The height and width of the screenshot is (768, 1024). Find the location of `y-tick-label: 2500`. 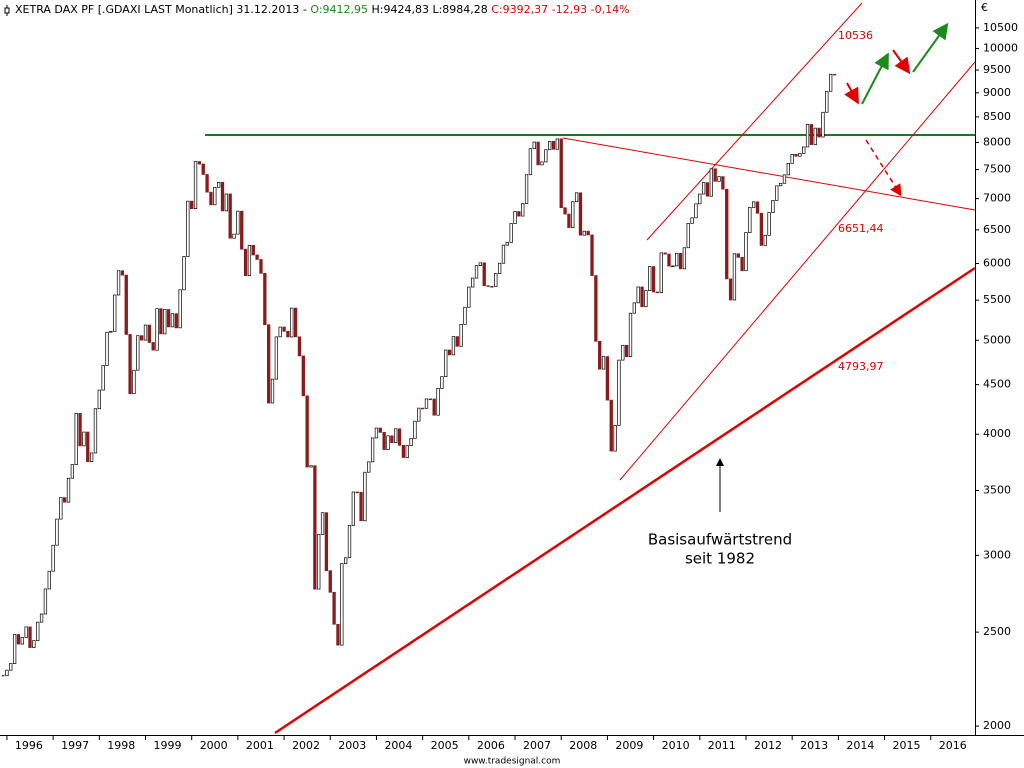

y-tick-label: 2500 is located at coordinates (997, 631).